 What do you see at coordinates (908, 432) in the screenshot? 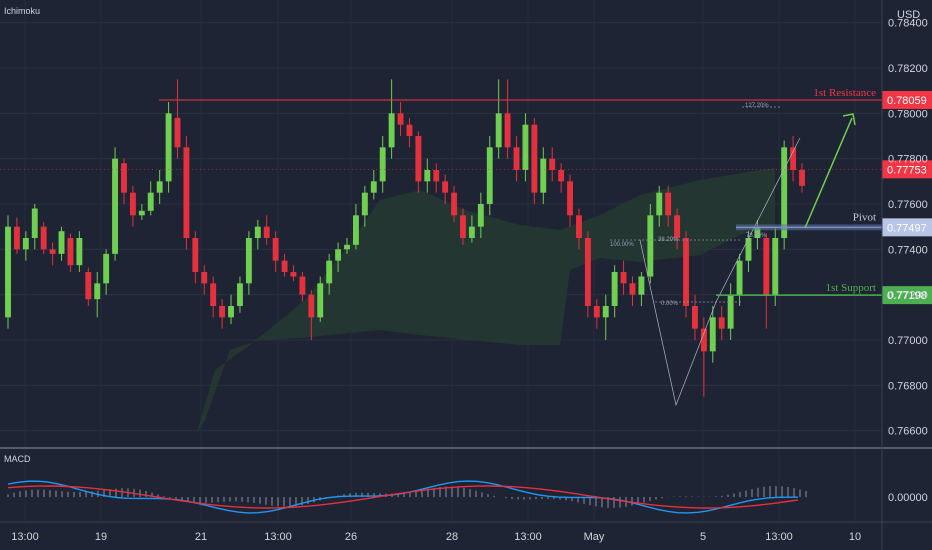
I see `price-tick-label: 0.76600` at bounding box center [908, 432].